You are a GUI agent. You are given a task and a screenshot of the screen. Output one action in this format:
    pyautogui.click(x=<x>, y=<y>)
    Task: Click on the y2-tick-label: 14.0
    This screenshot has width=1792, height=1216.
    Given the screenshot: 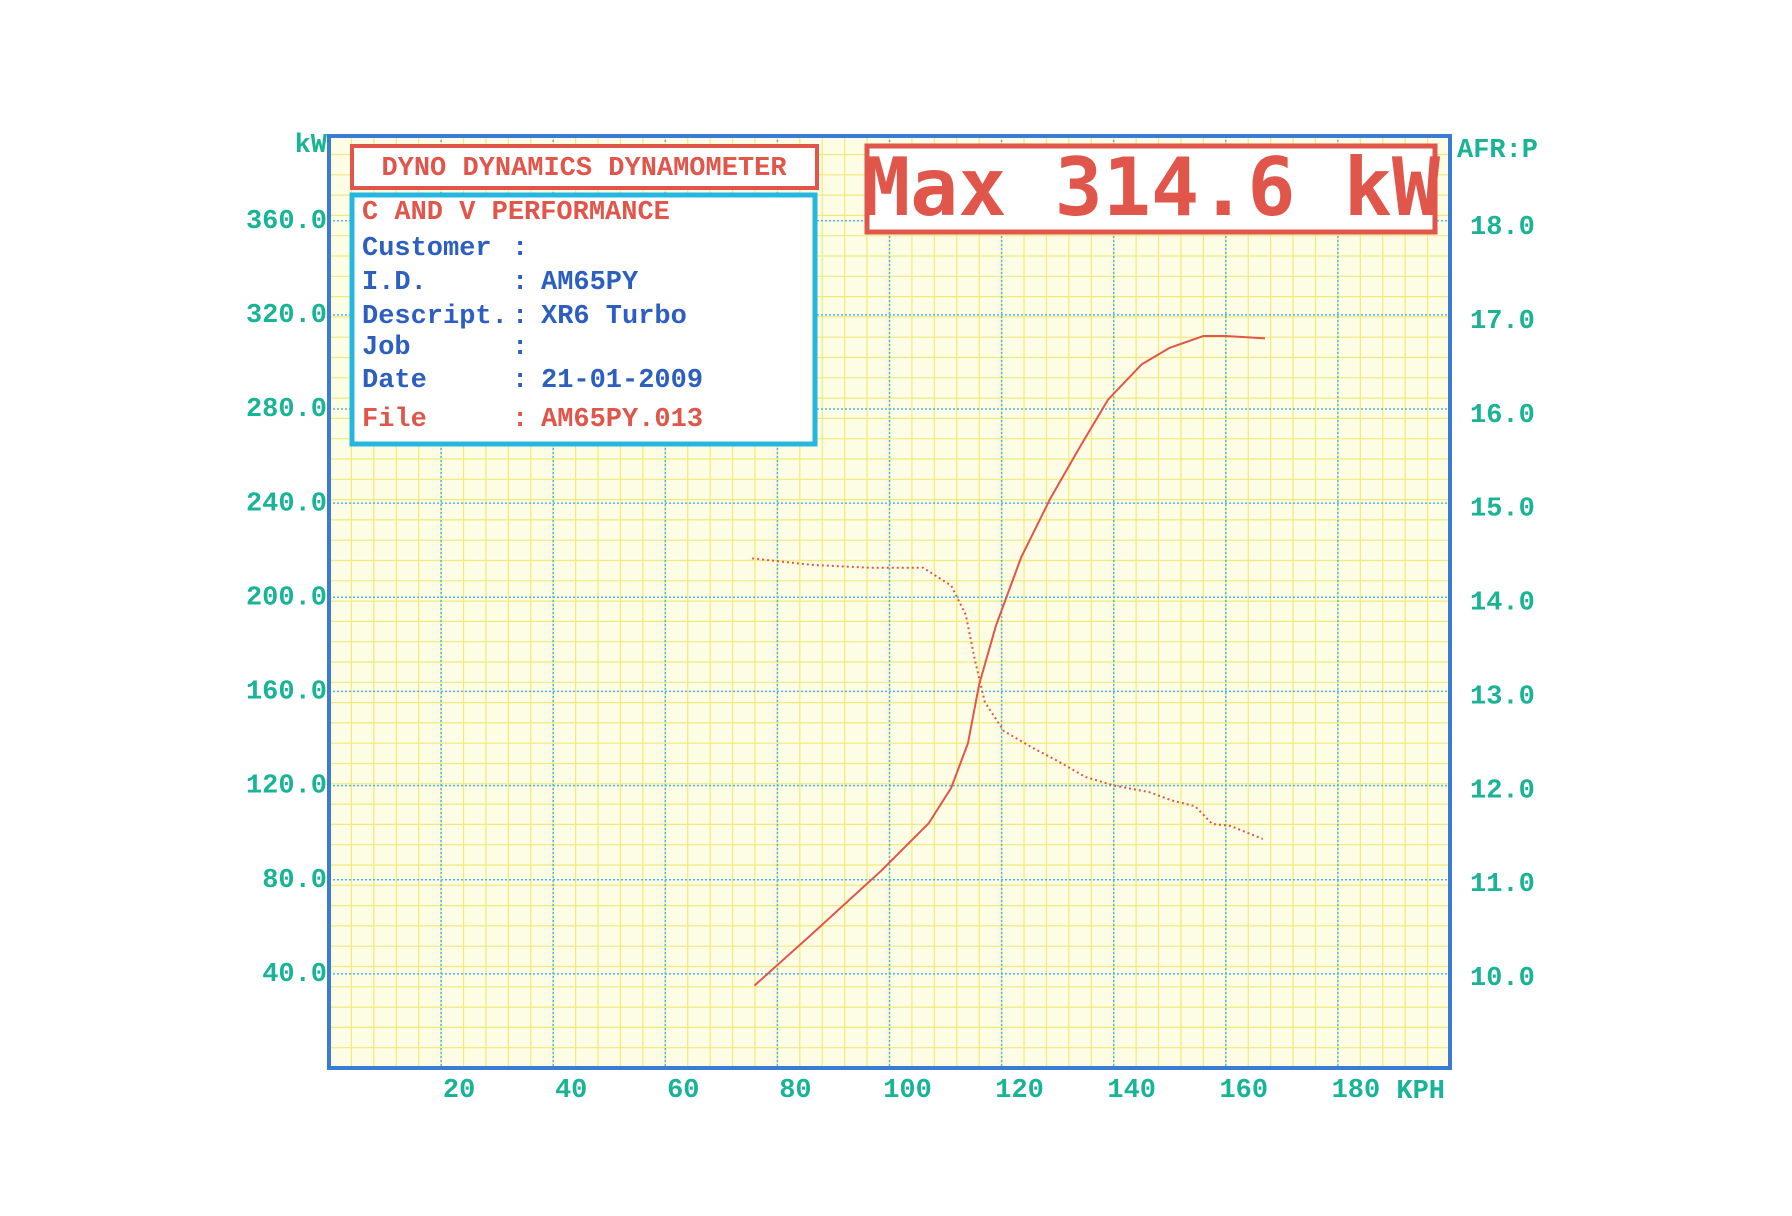 What is the action you would take?
    pyautogui.click(x=1502, y=604)
    